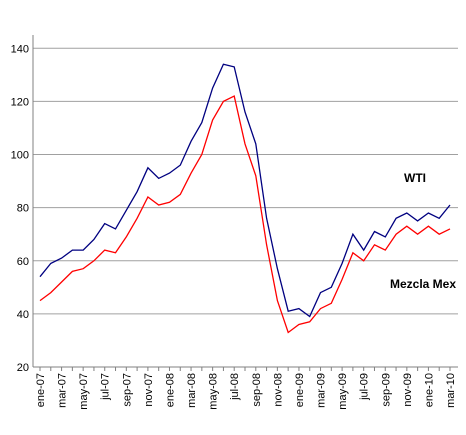 The width and height of the screenshot is (466, 435). Describe the element at coordinates (23, 315) in the screenshot. I see `y-tick-label: 40` at that location.